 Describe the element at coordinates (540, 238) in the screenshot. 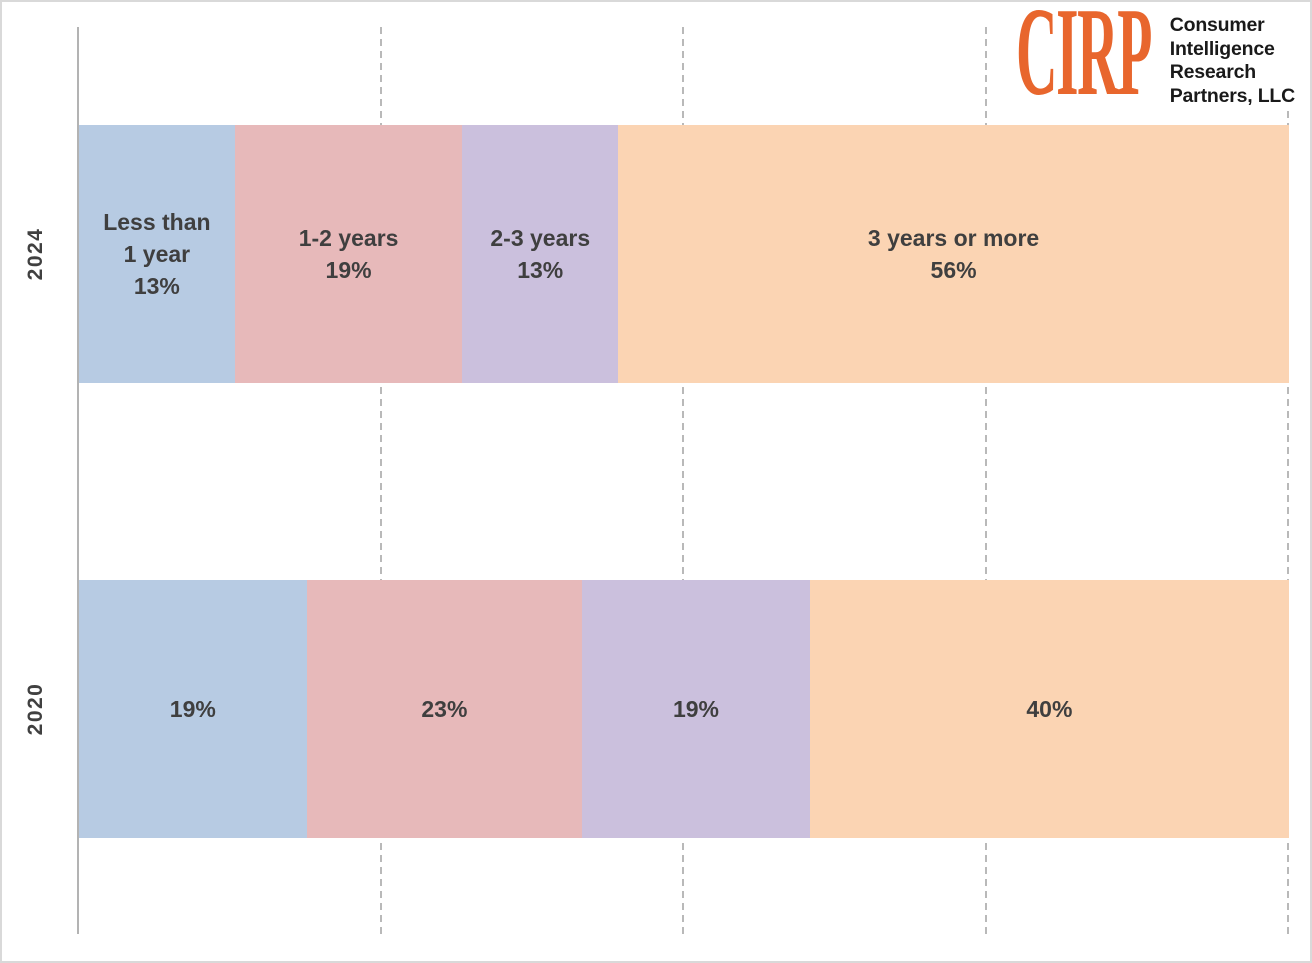

I see `segment-label-line: 2-3 years` at that location.